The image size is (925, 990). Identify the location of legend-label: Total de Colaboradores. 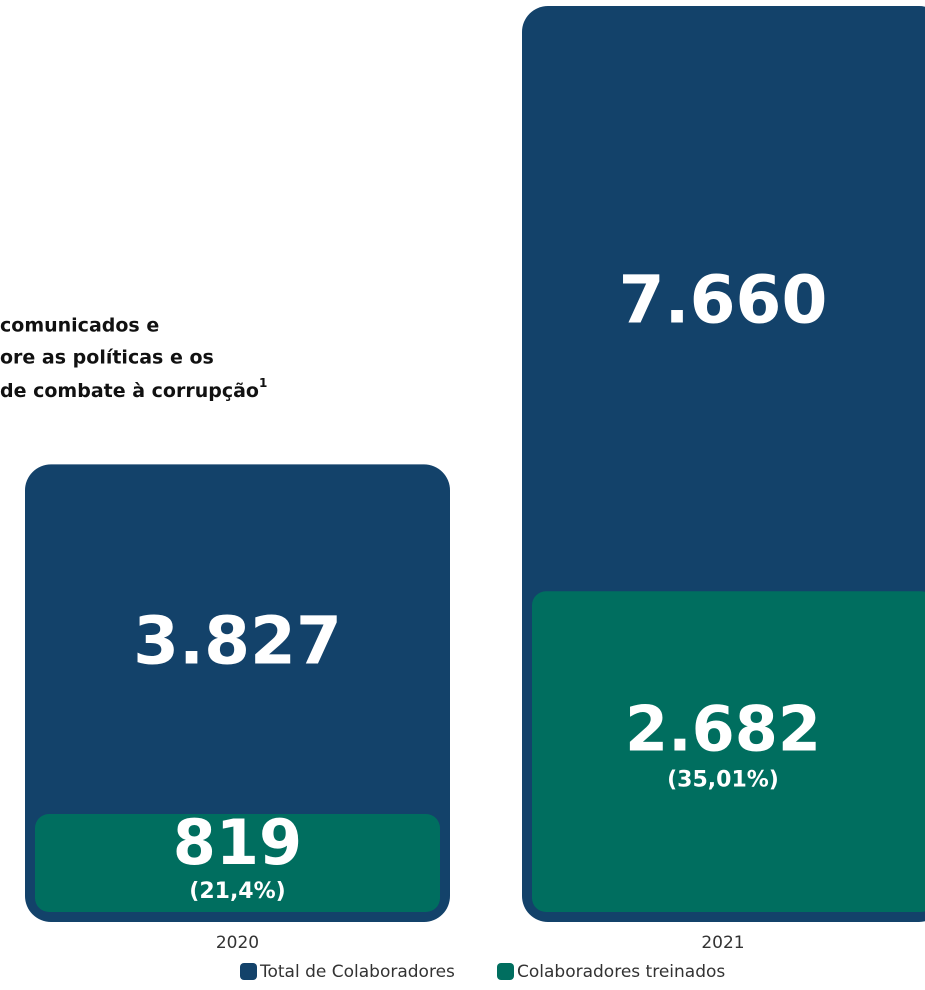
(357, 972).